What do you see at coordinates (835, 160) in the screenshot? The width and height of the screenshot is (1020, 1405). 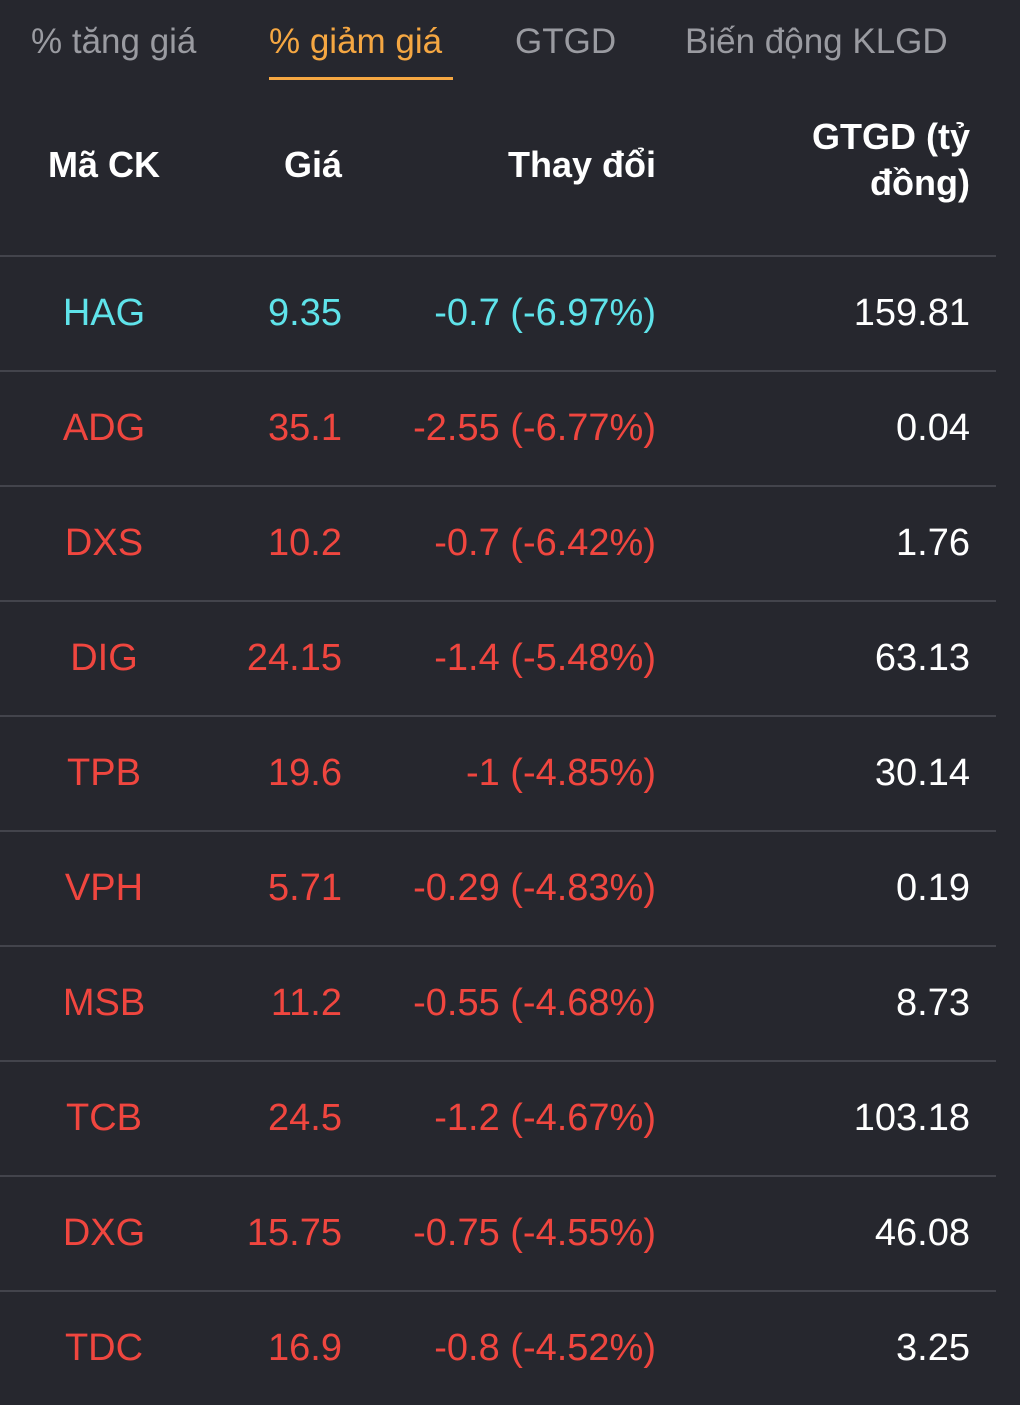 I see `column-header-value: GTGD (tỷ đồng)` at bounding box center [835, 160].